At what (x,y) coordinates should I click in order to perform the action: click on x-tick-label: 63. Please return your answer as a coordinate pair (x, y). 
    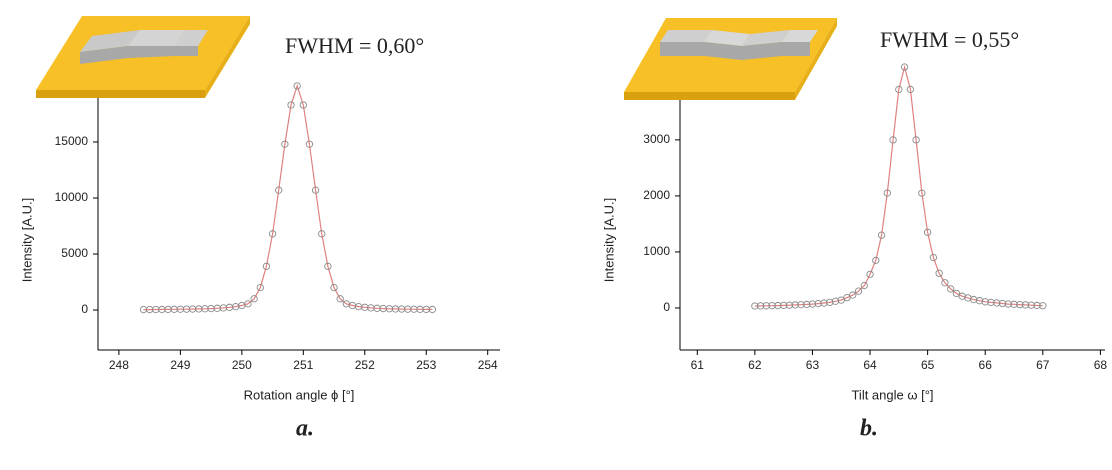
    Looking at the image, I should click on (813, 365).